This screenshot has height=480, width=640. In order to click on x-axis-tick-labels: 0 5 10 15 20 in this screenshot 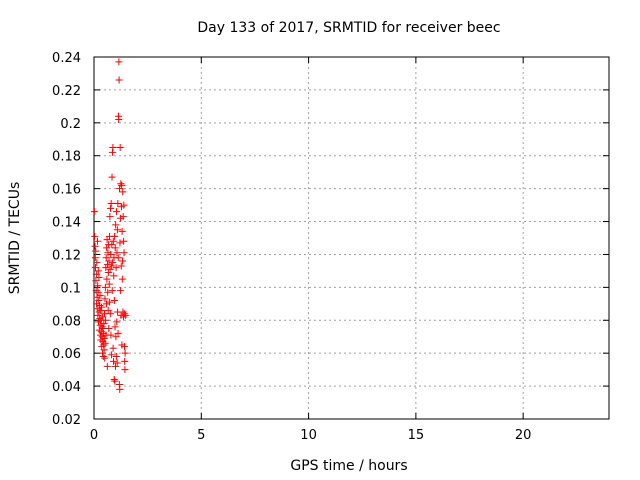, I will do `click(311, 435)`.